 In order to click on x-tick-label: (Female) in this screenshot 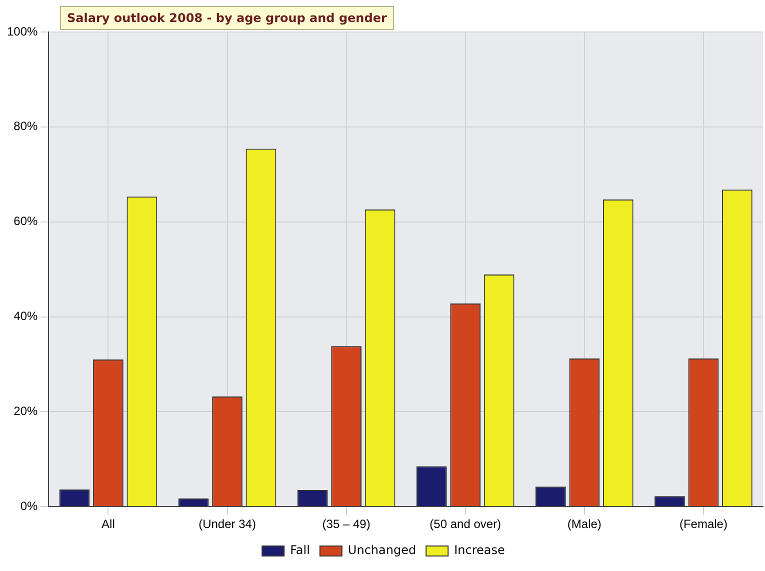, I will do `click(703, 524)`.